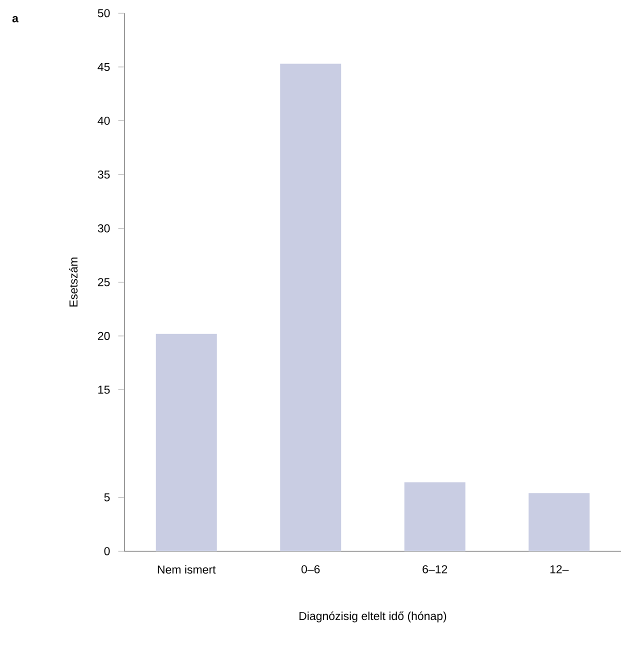 The width and height of the screenshot is (621, 662). What do you see at coordinates (103, 120) in the screenshot?
I see `y-tick-label: 40` at bounding box center [103, 120].